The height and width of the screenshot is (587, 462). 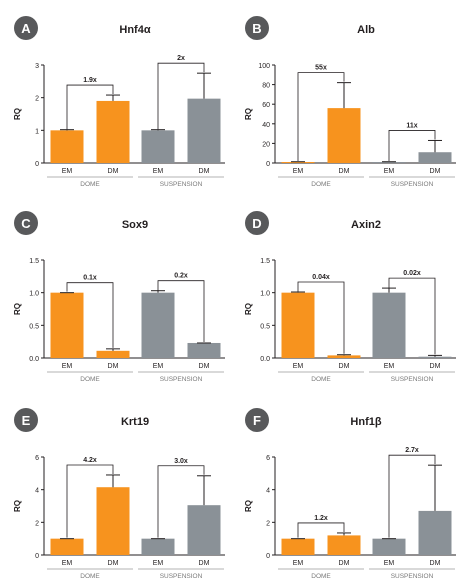 What do you see at coordinates (181, 58) in the screenshot?
I see `fold-change-label: 2x` at bounding box center [181, 58].